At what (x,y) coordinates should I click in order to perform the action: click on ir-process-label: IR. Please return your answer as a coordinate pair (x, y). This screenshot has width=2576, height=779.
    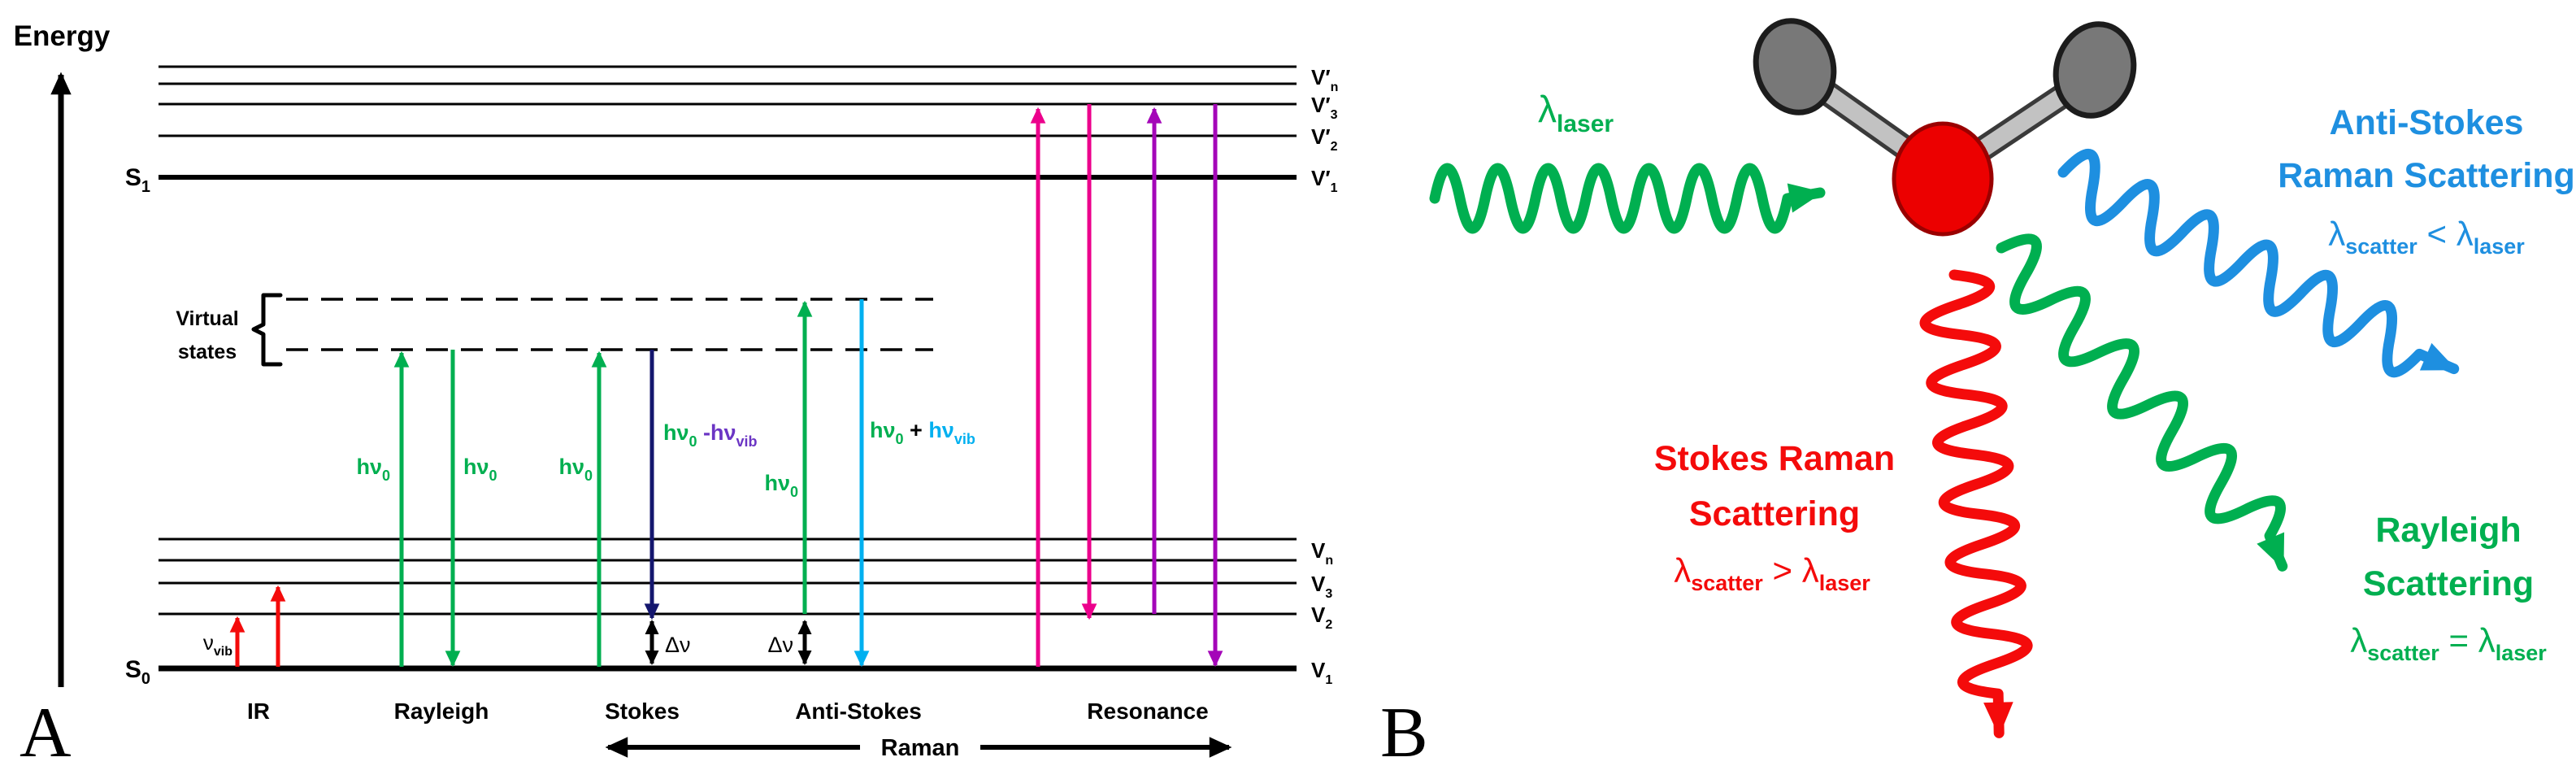
    Looking at the image, I should click on (258, 711).